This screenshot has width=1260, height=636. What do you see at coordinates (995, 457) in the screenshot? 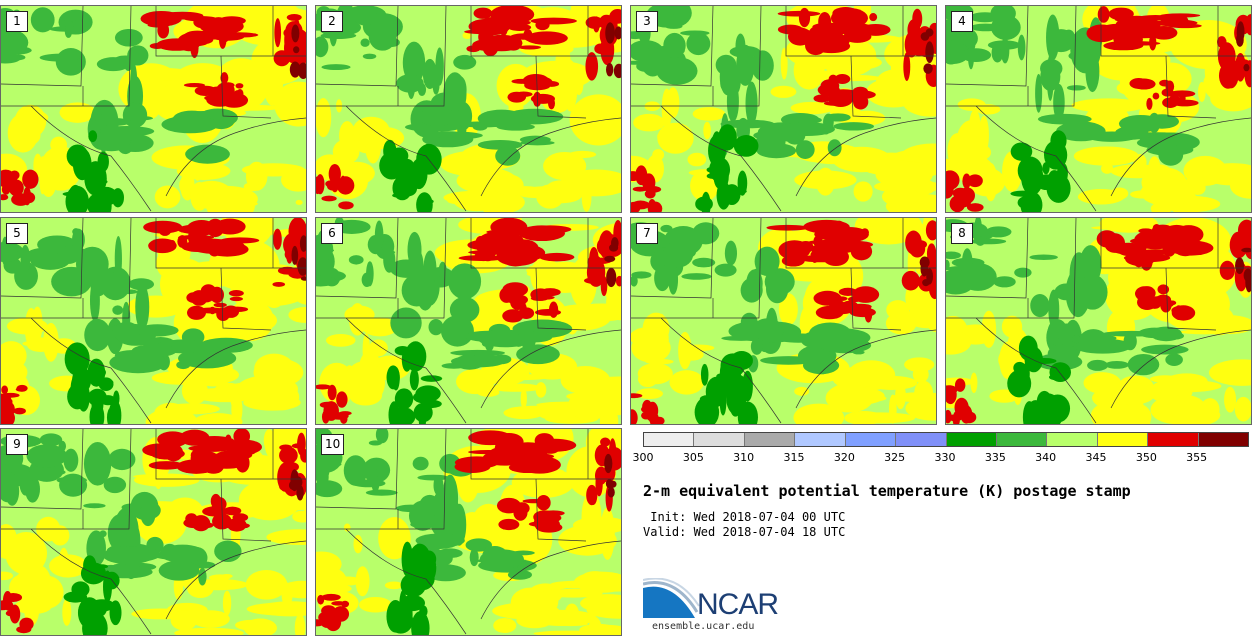
I see `colorbar-tick-label: 335` at bounding box center [995, 457].